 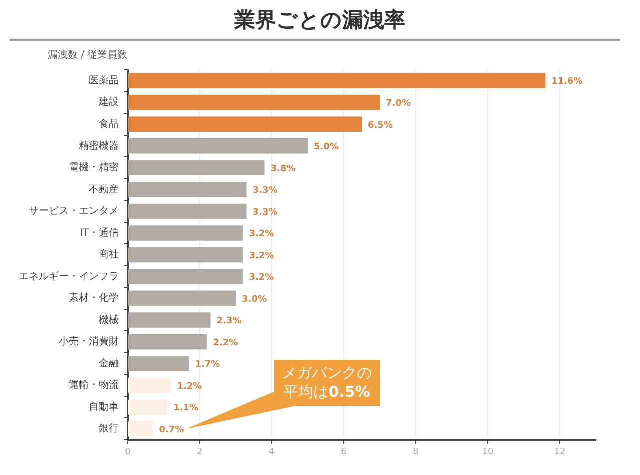 I want to click on y-tick-label: 不動産, so click(x=104, y=189).